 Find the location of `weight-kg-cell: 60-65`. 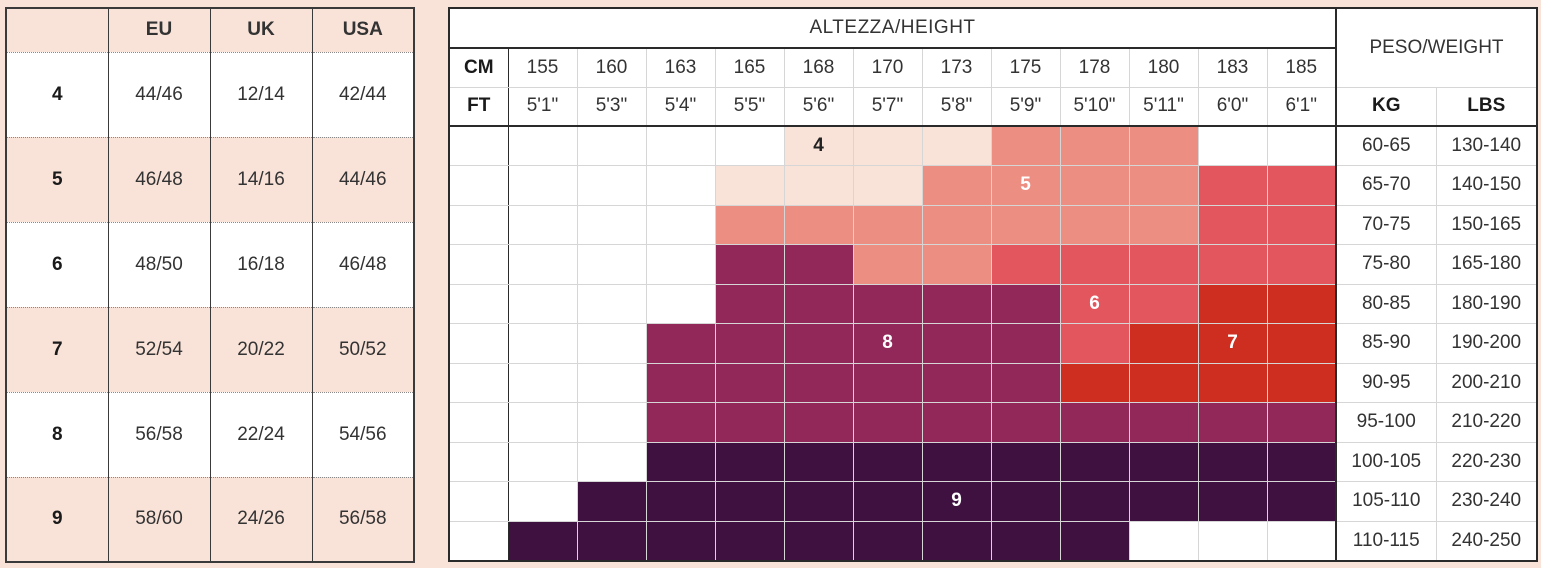

weight-kg-cell: 60-65 is located at coordinates (1386, 145).